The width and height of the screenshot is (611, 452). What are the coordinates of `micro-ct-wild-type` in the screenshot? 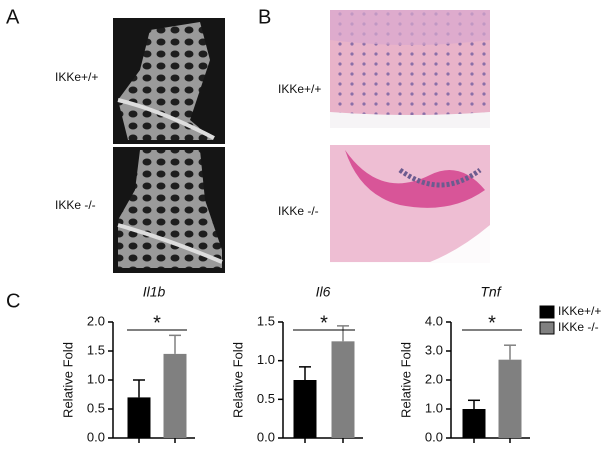 It's located at (169, 81).